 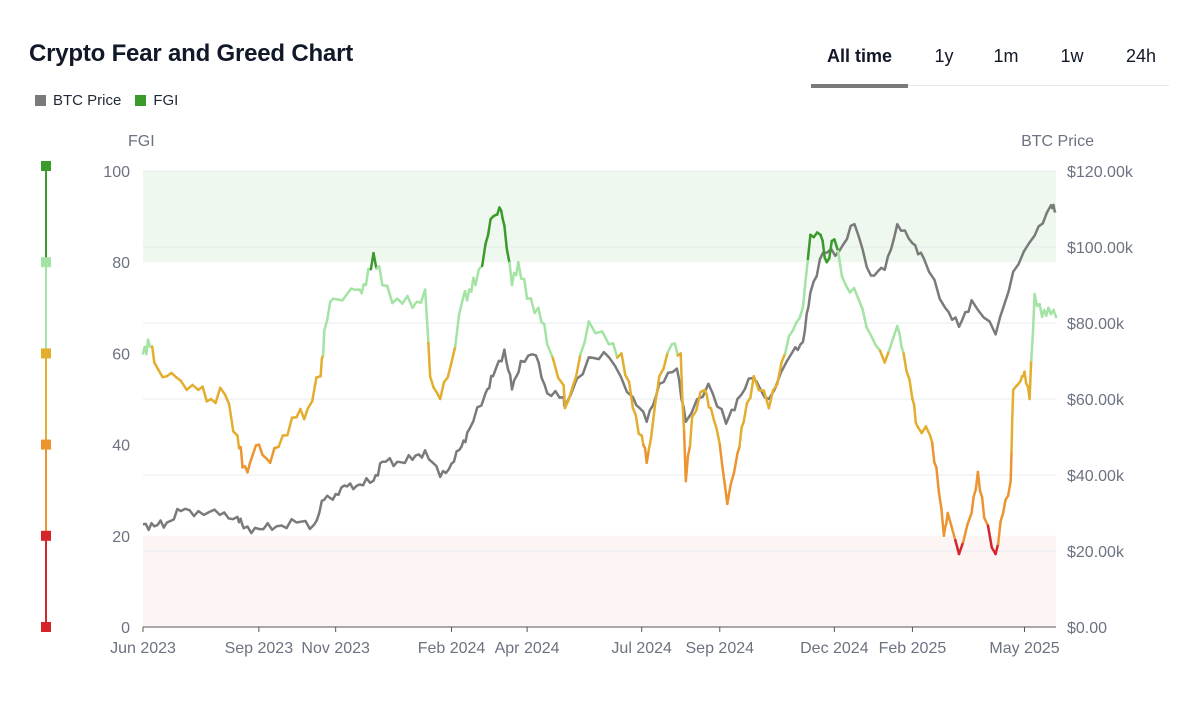 I want to click on tab-1m: 1m, so click(x=1006, y=56).